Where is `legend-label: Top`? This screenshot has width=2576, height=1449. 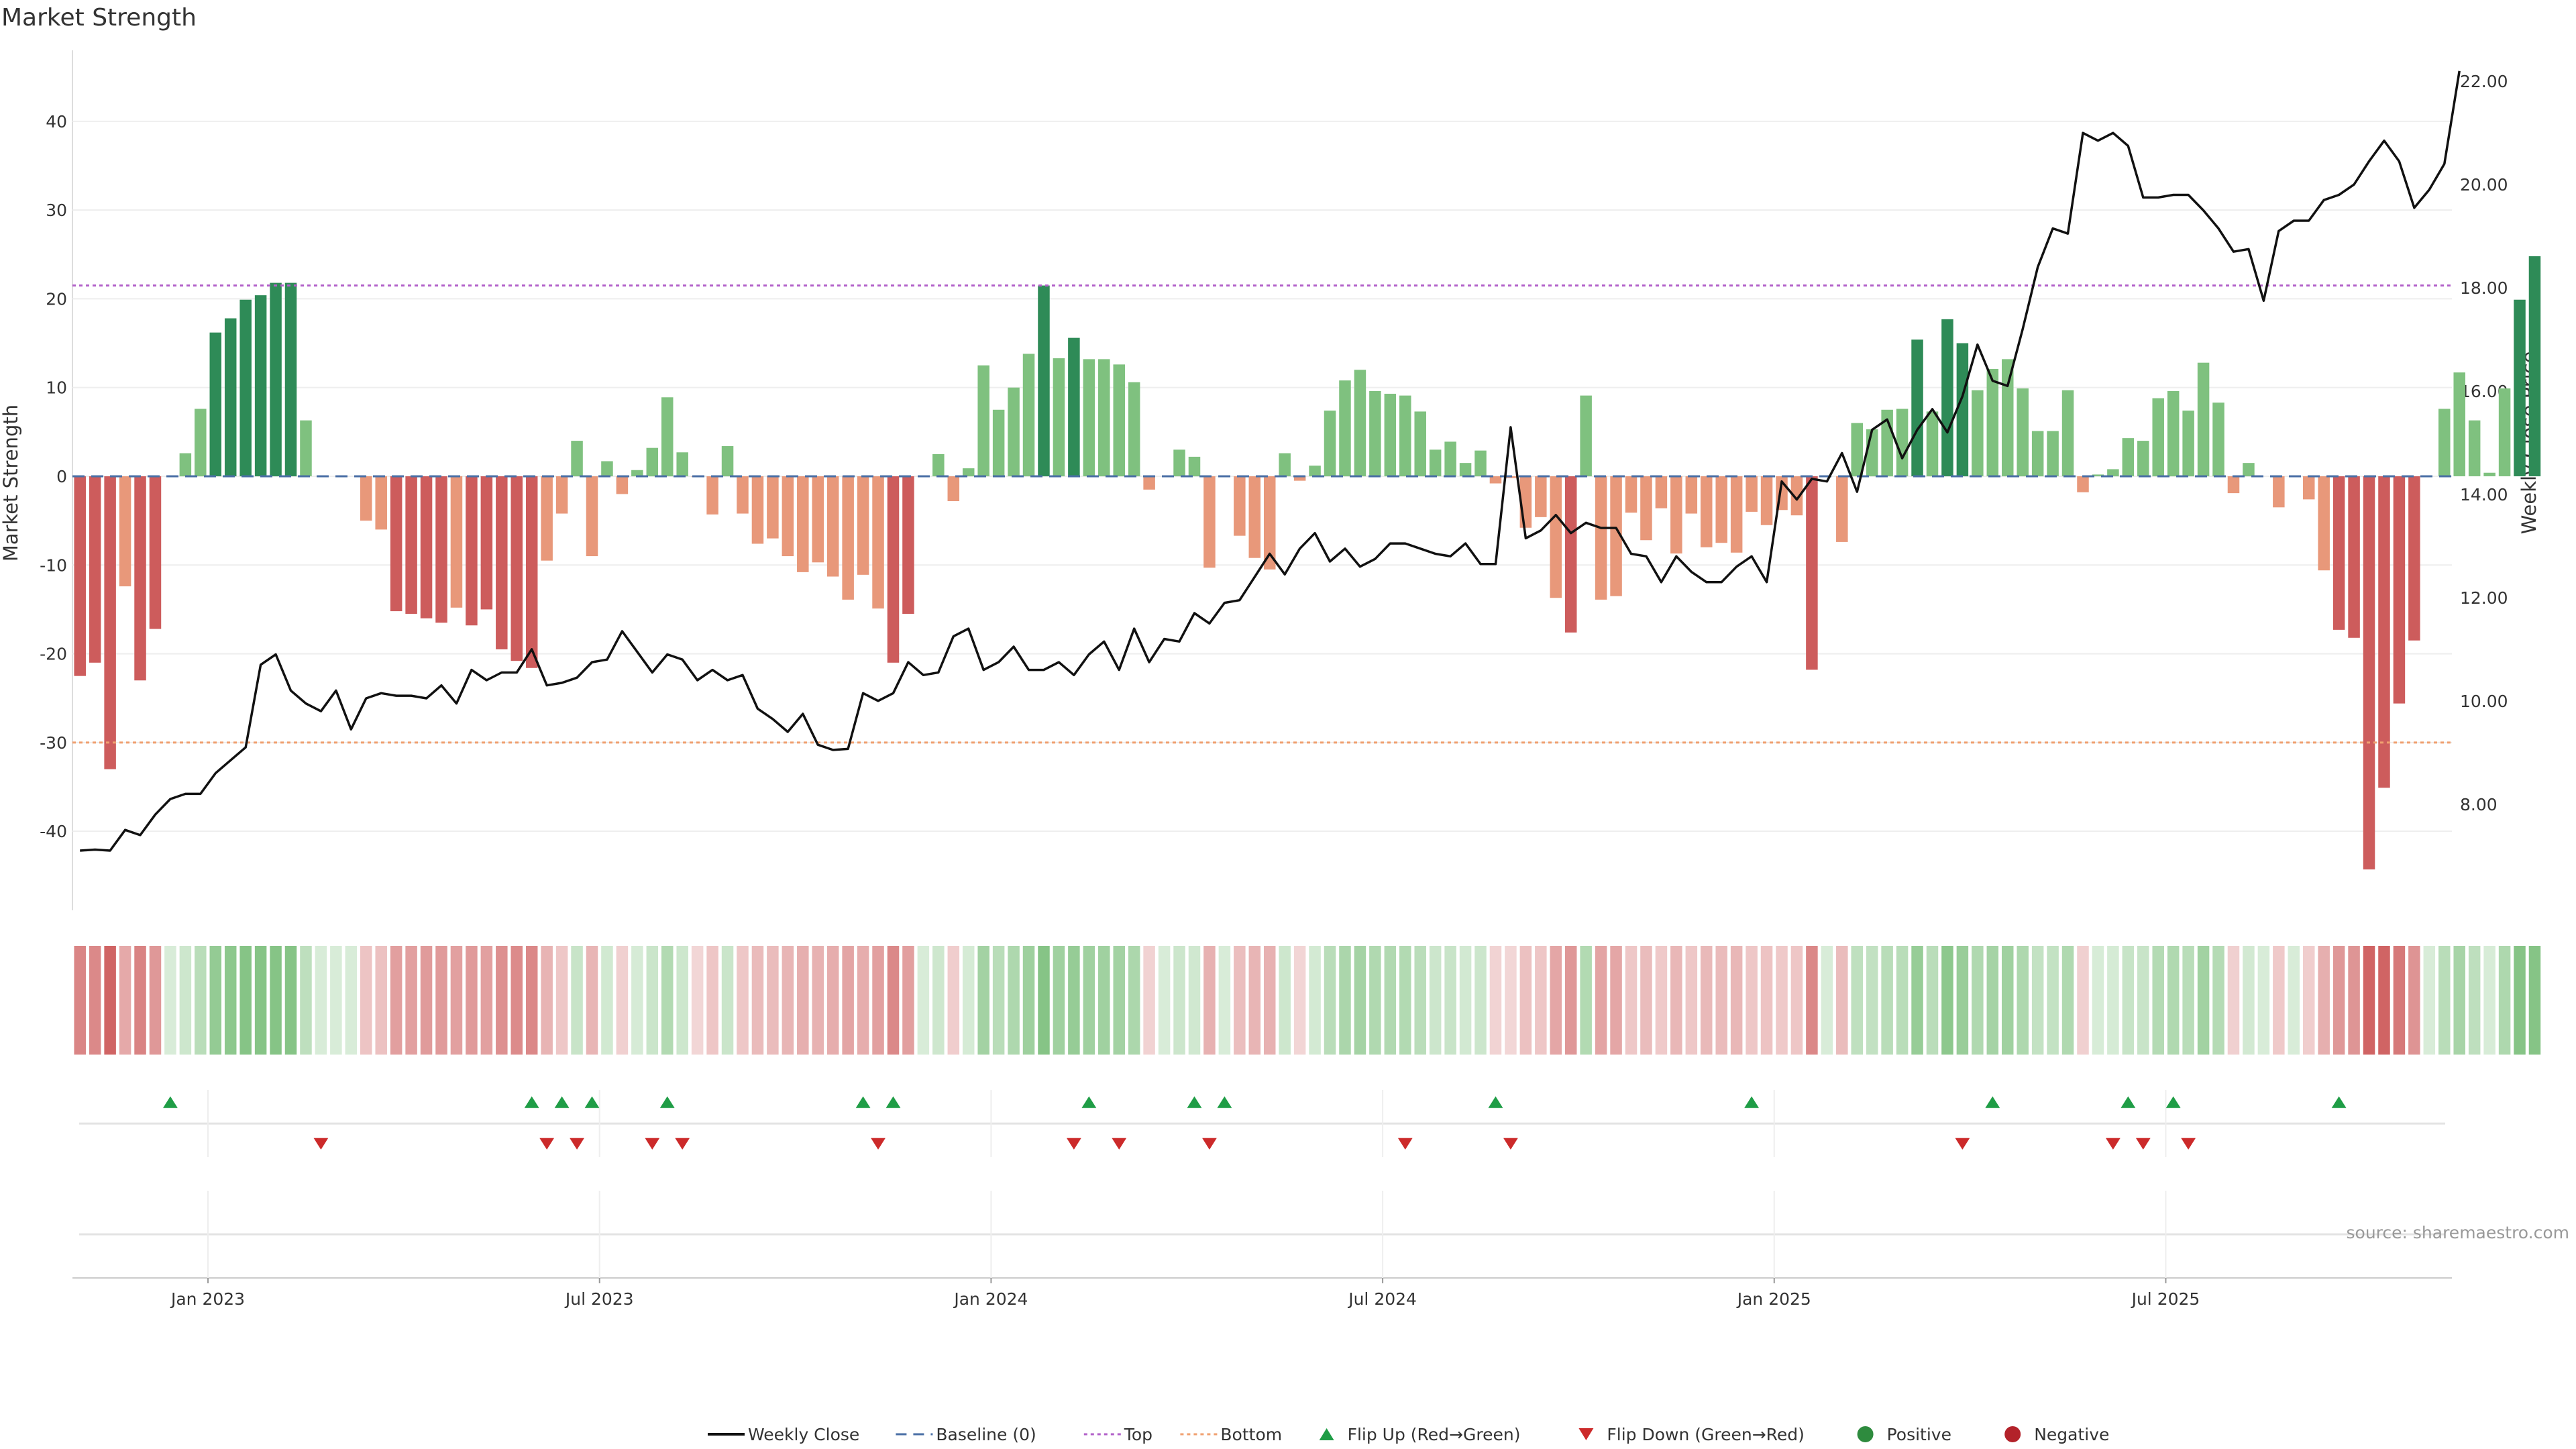
legend-label: Top is located at coordinates (1138, 1434).